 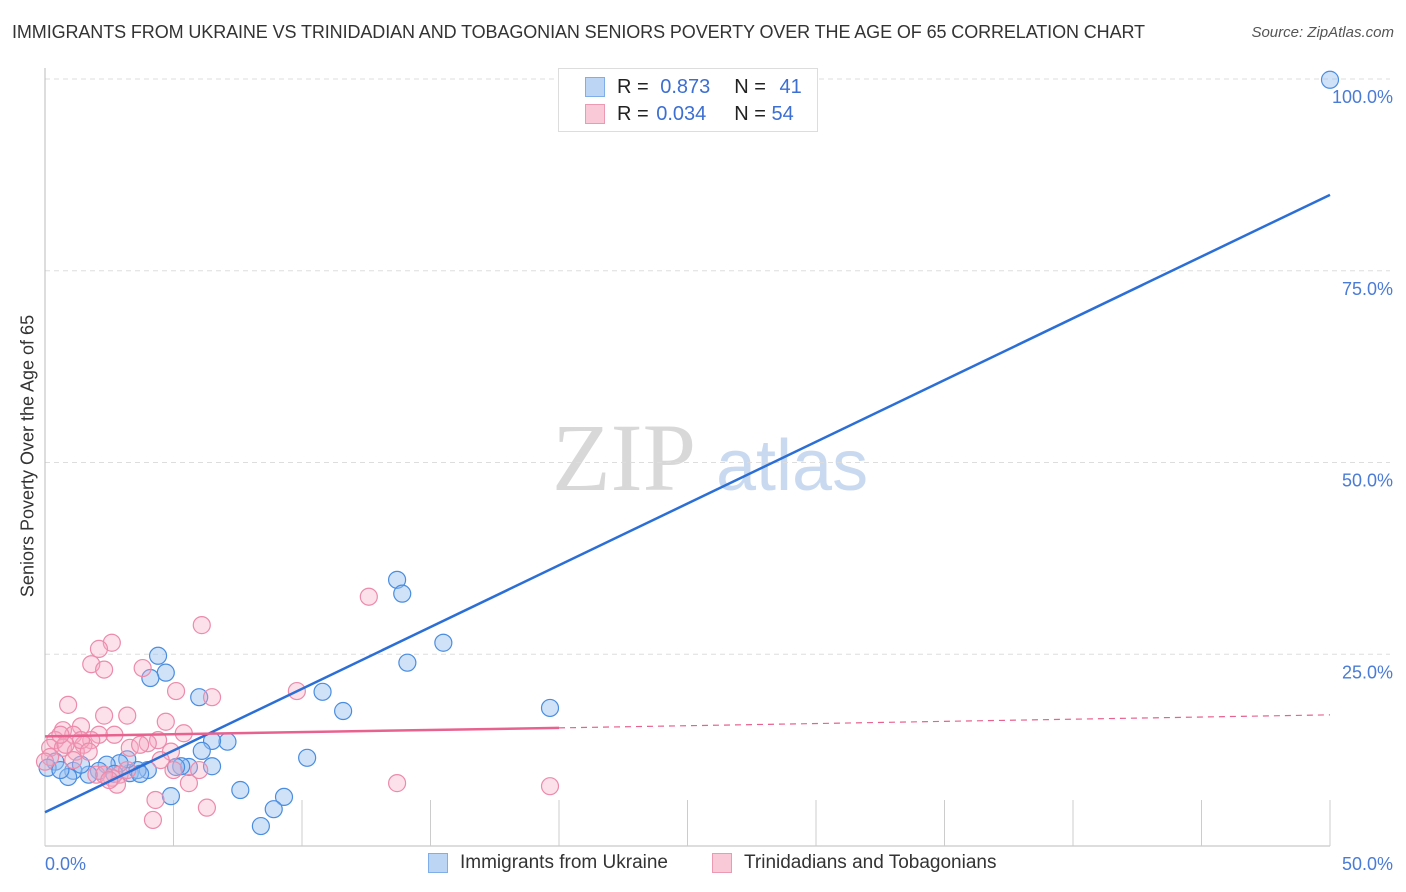 I want to click on legend-row-blue: R = 0.873 N = 41, so click(x=693, y=87).